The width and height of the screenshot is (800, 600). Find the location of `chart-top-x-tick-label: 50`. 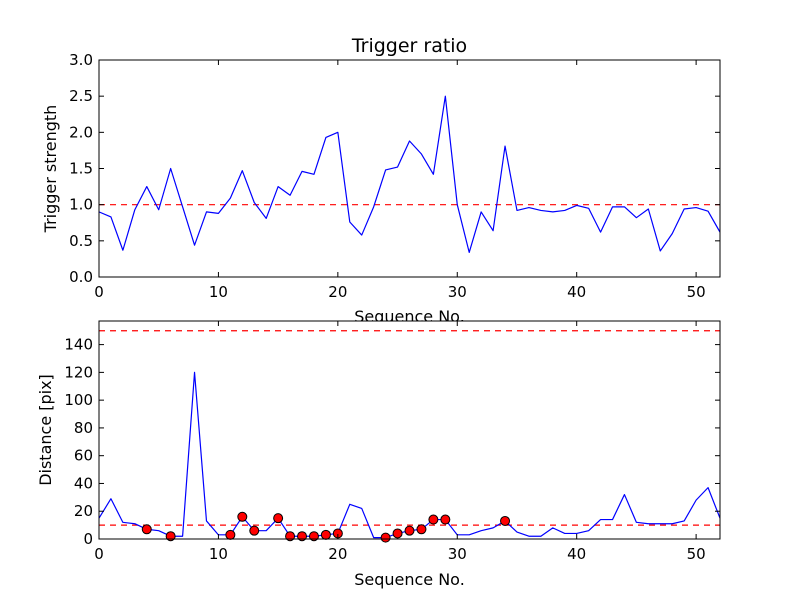

chart-top-x-tick-label: 50 is located at coordinates (696, 292).